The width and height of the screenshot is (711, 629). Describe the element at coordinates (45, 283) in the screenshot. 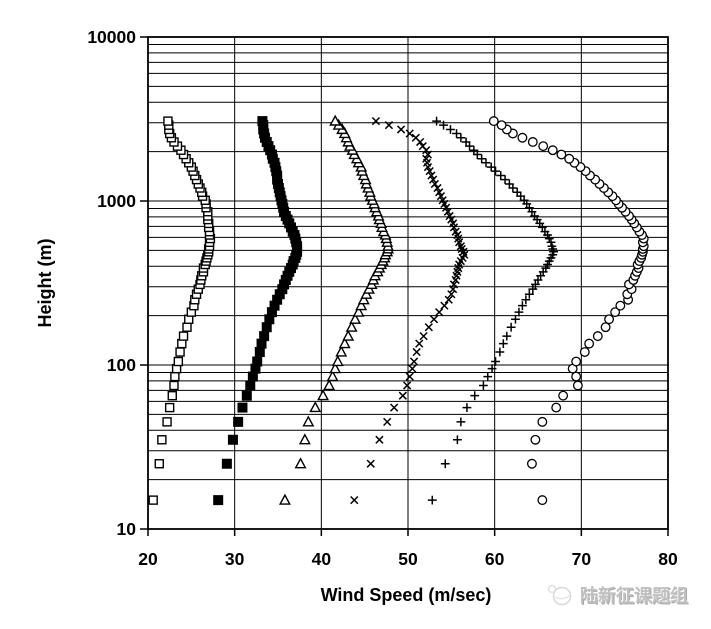

I see `y-axis-title: Height (m)` at that location.